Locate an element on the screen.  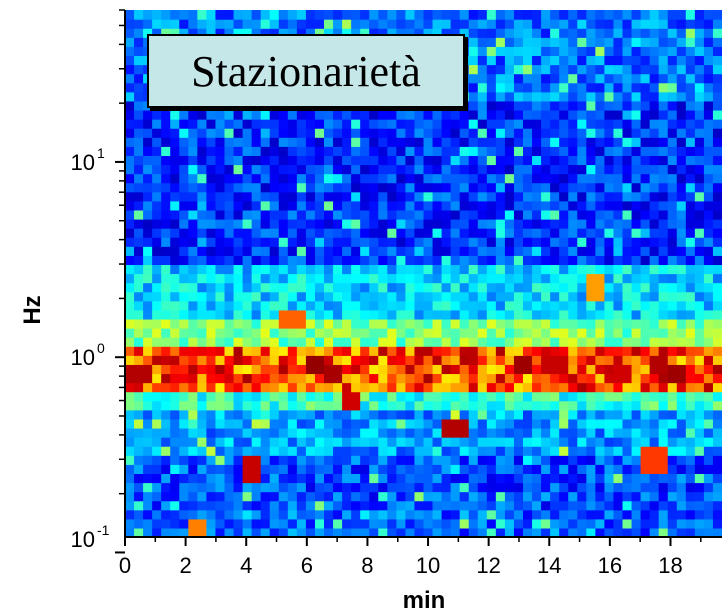
x-axis-title: min is located at coordinates (424, 599).